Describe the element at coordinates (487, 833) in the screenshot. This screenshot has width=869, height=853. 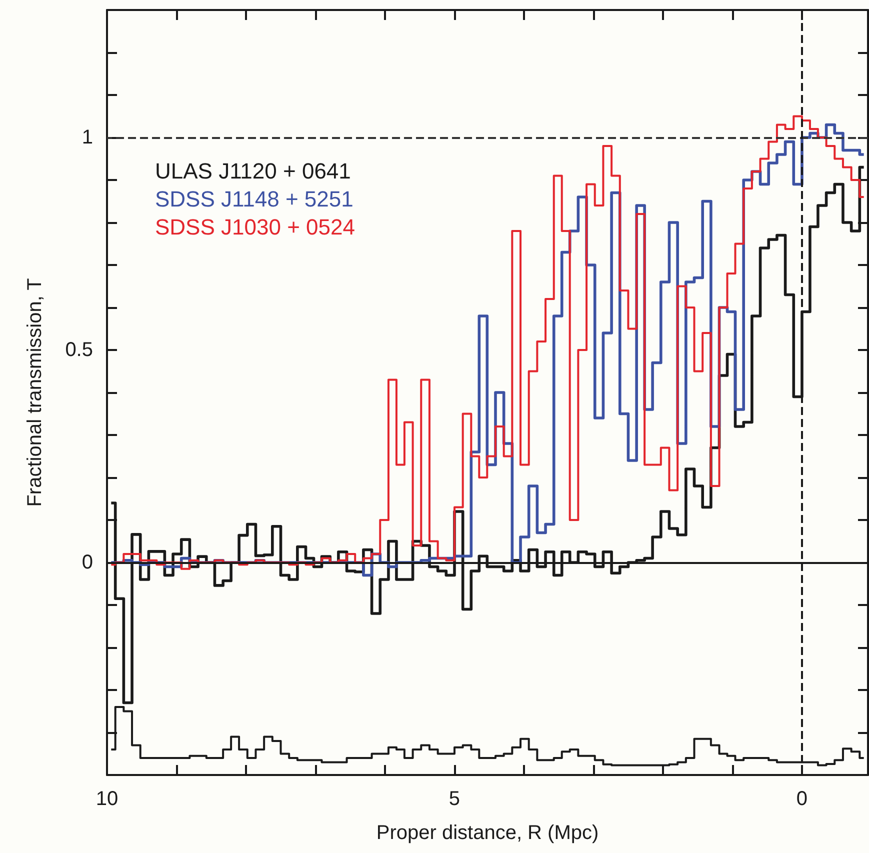
I see `x-axis-title: Proper distance, R (Mpc)` at that location.